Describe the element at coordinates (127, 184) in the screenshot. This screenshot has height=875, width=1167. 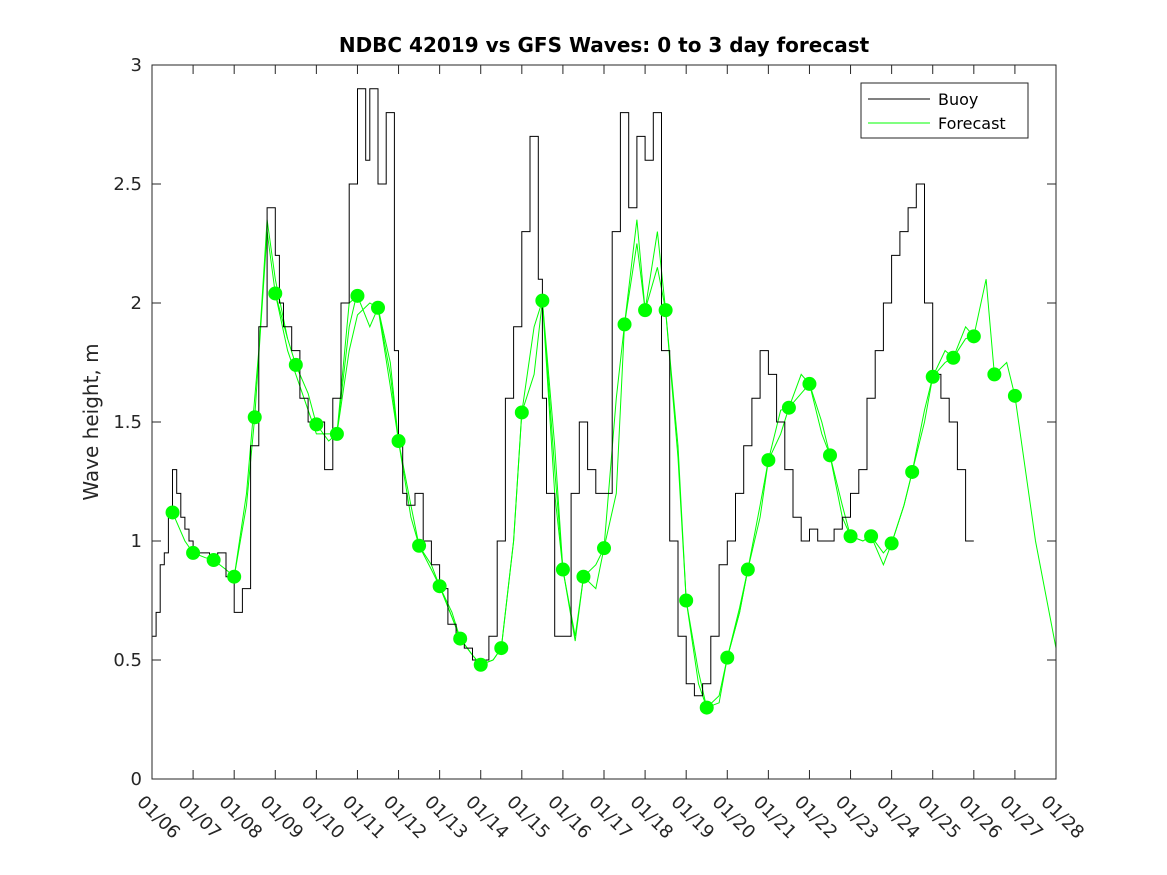
I see `y-tick-label: 2.5` at that location.